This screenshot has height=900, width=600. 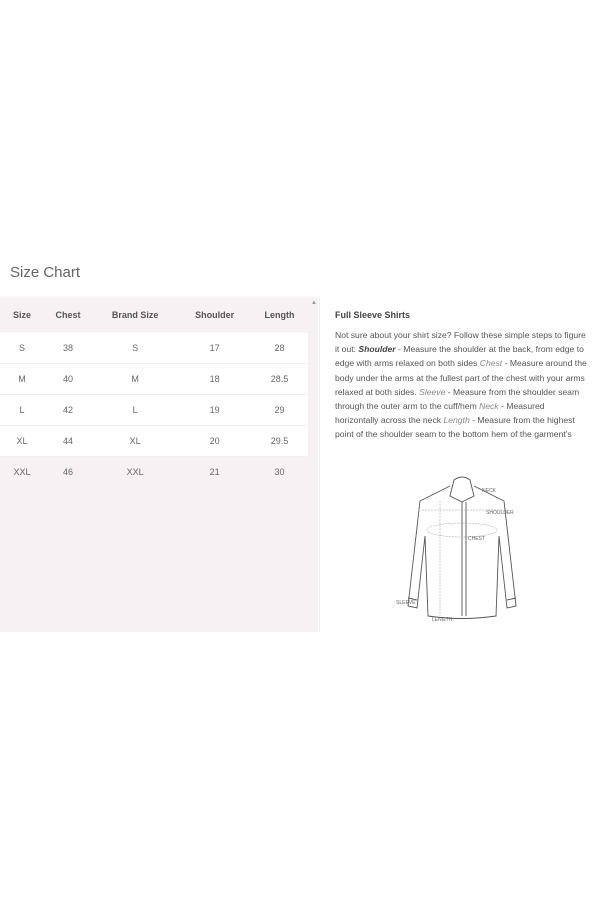 I want to click on shirt-measurement-diagram: NECK SHOULDER CHEST SLEEVE LENGTH, so click(x=456, y=549).